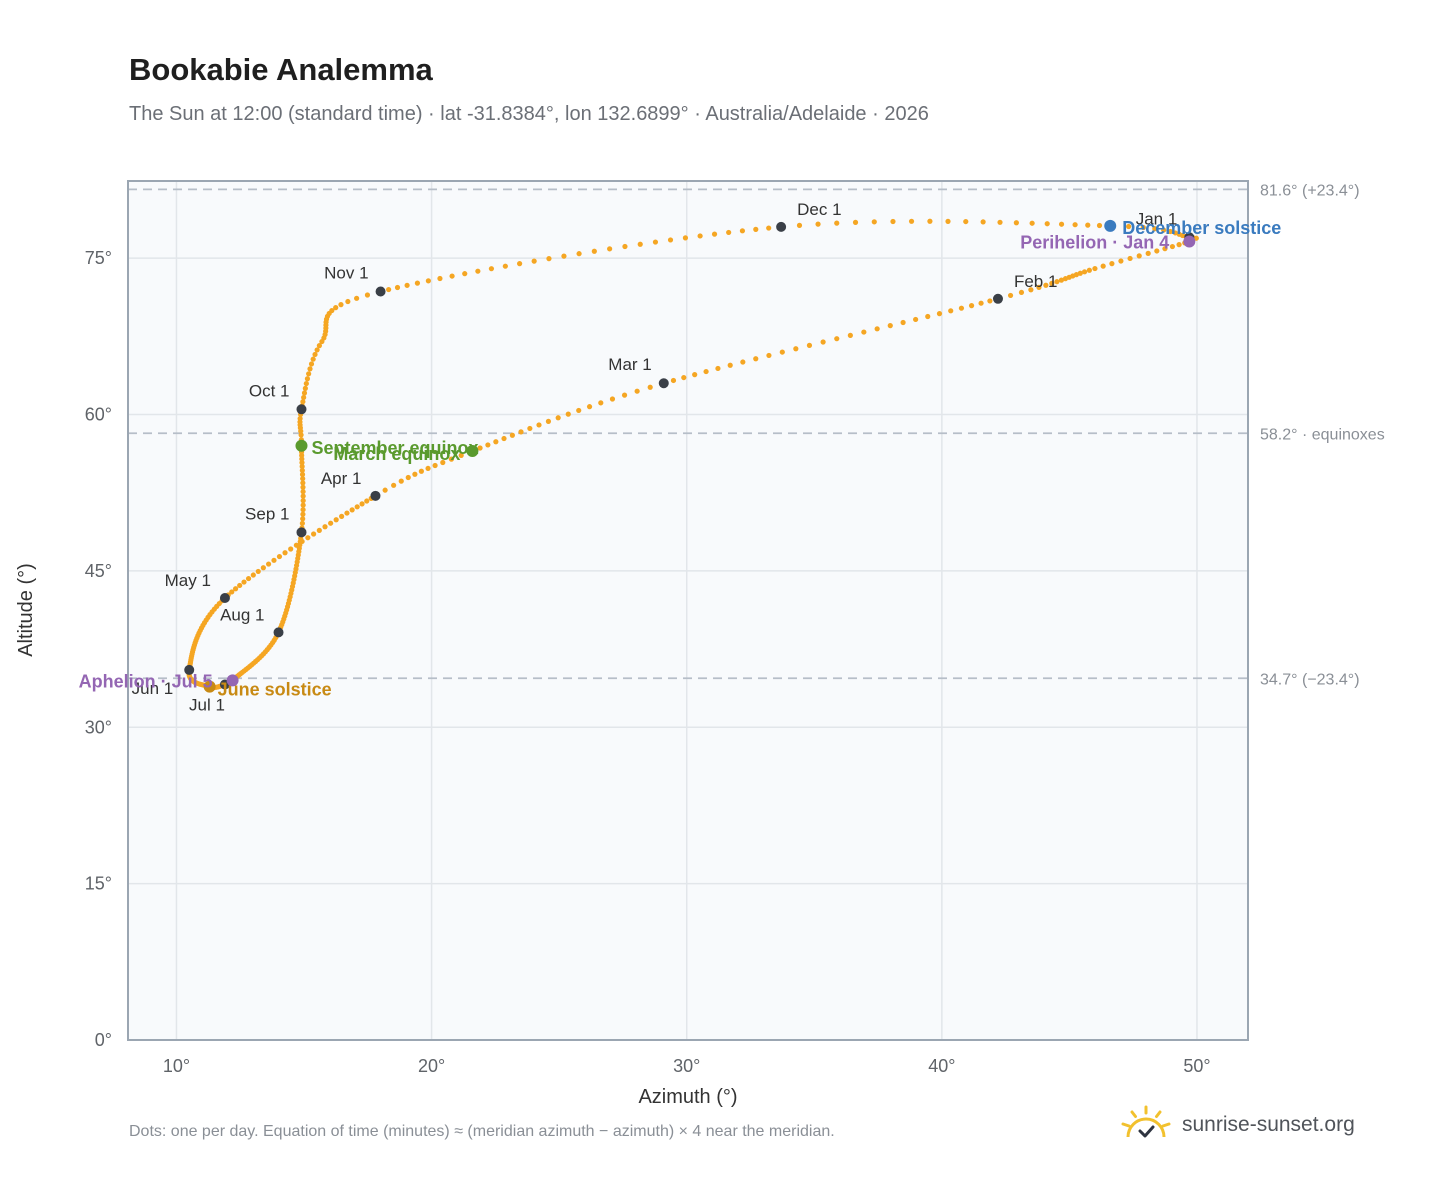 The height and width of the screenshot is (1188, 1448). I want to click on month-marker-label: Sep 1, so click(267, 513).